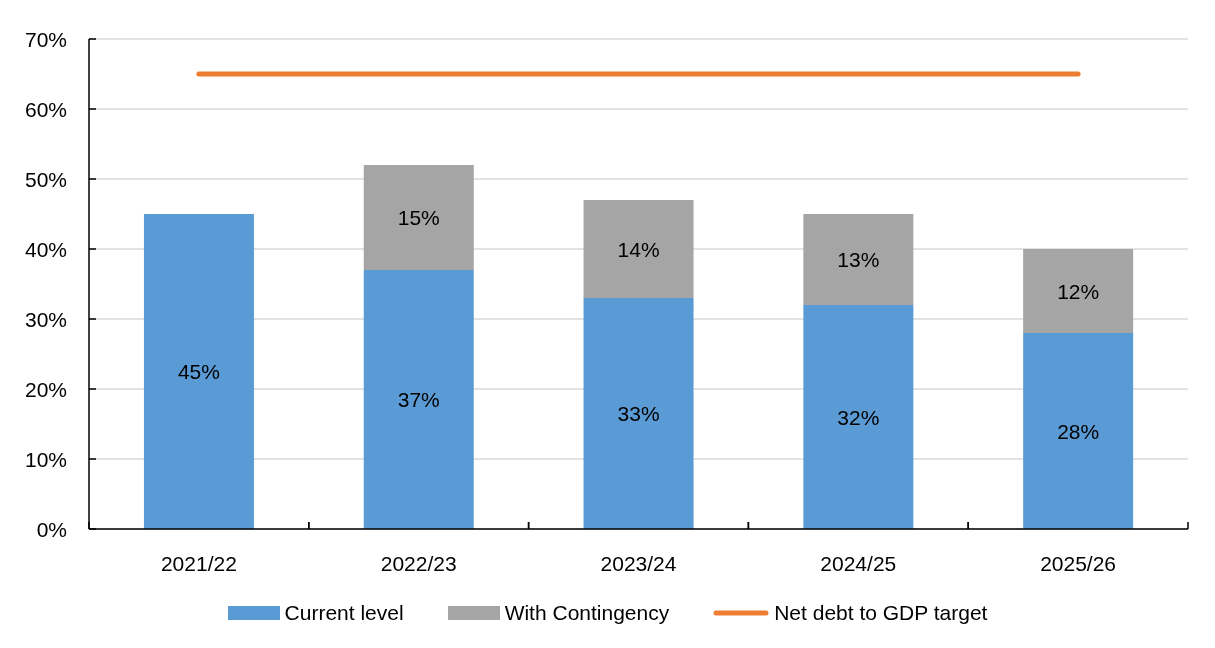 The width and height of the screenshot is (1215, 648). Describe the element at coordinates (45, 319) in the screenshot. I see `y-tick-label: 30%` at that location.